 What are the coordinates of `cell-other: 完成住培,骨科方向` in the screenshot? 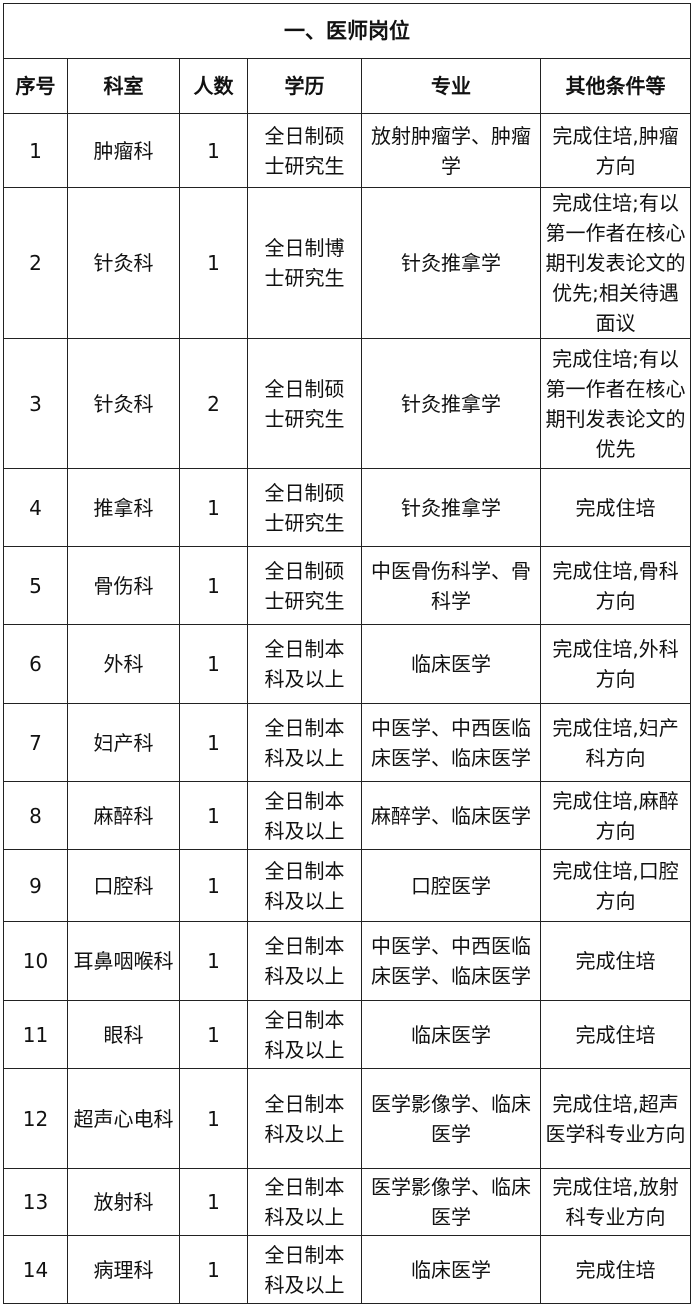 It's located at (615, 585).